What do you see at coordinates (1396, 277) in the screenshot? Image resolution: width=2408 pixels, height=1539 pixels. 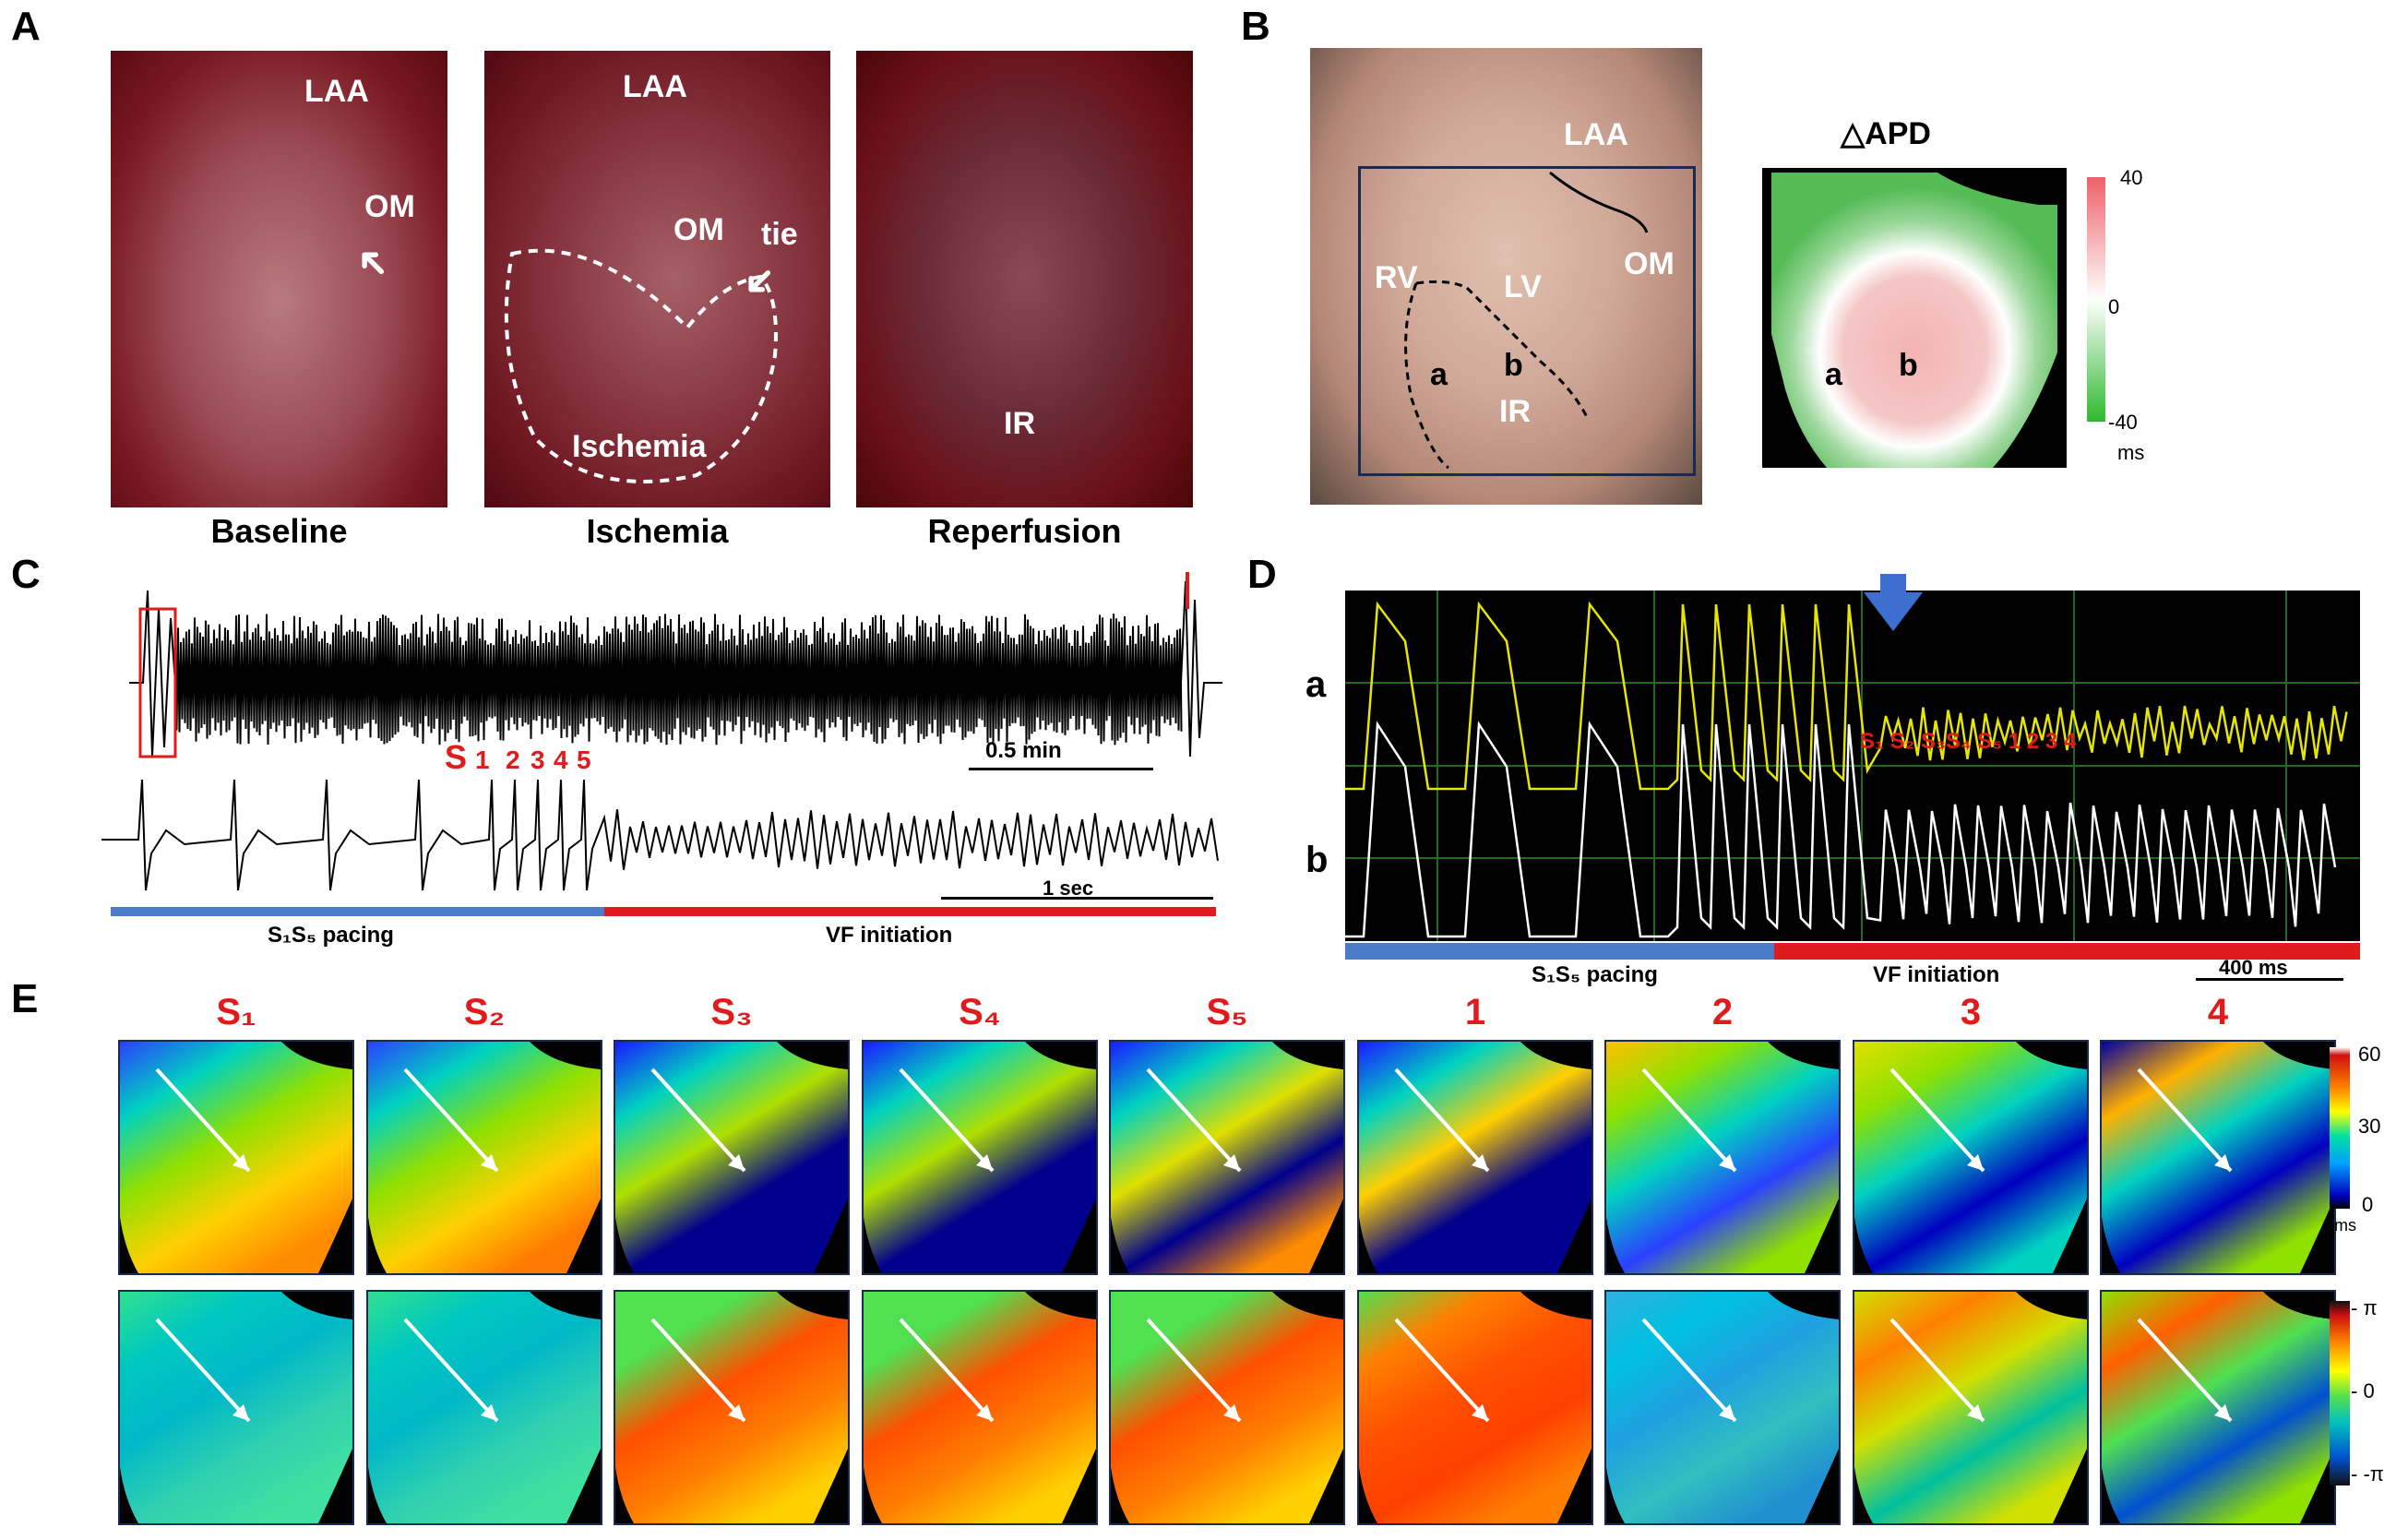 I see `label-rv: RV` at bounding box center [1396, 277].